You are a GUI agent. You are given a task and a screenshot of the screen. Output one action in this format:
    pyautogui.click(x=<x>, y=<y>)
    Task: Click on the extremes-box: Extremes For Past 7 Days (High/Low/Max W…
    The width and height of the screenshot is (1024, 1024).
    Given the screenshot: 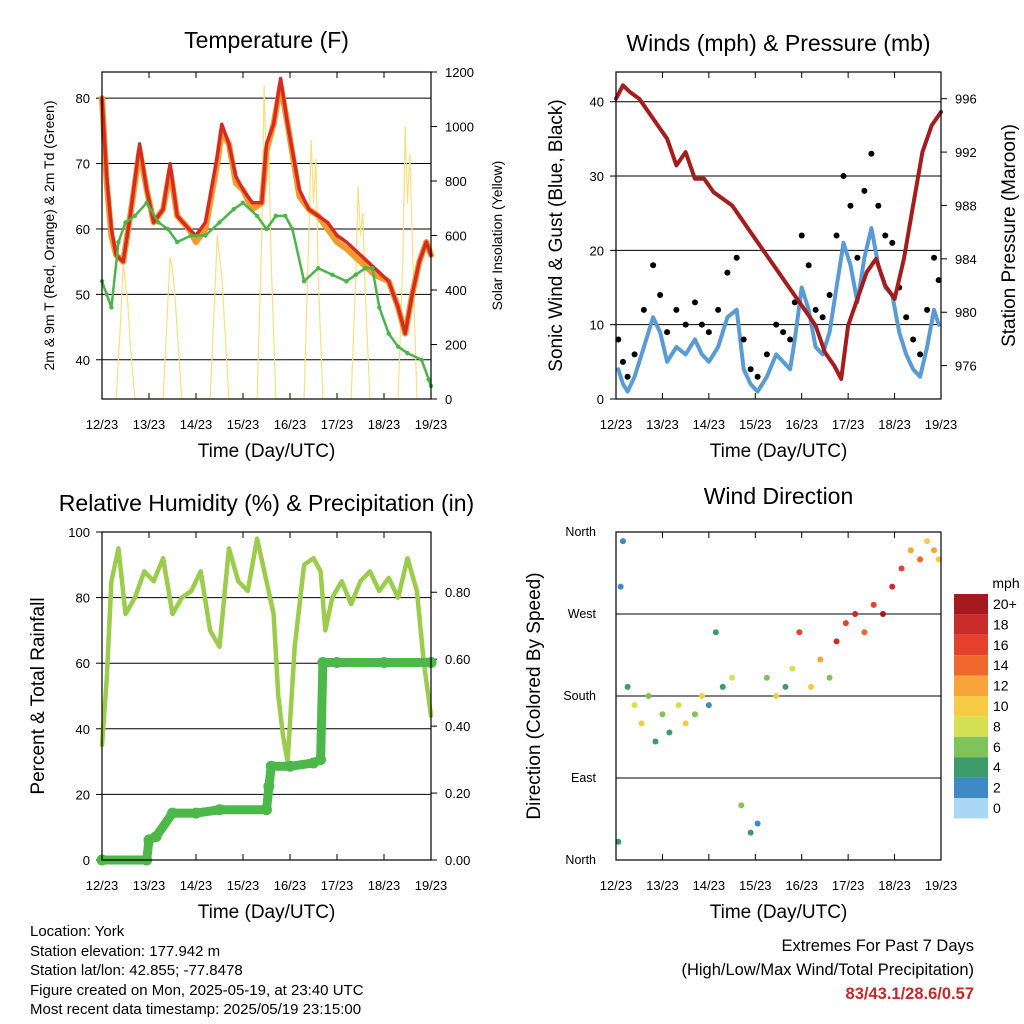 What is the action you would take?
    pyautogui.click(x=827, y=970)
    